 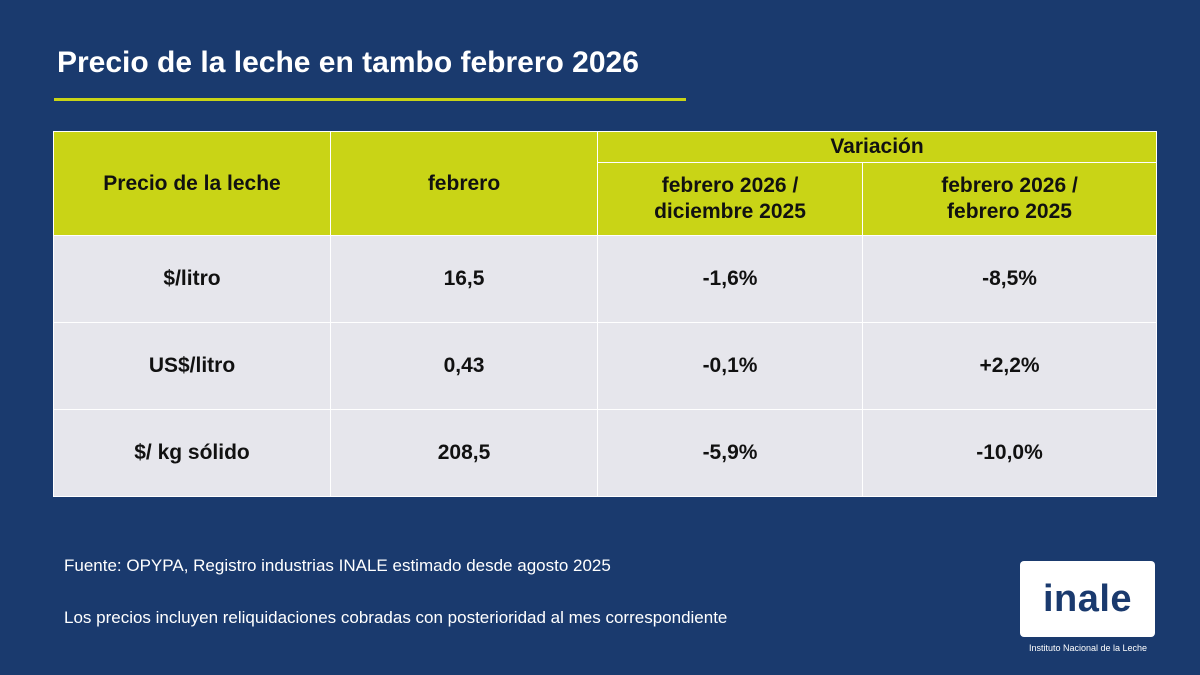 What do you see at coordinates (1088, 648) in the screenshot?
I see `logo-caption: Instituto Nacional de la Leche` at bounding box center [1088, 648].